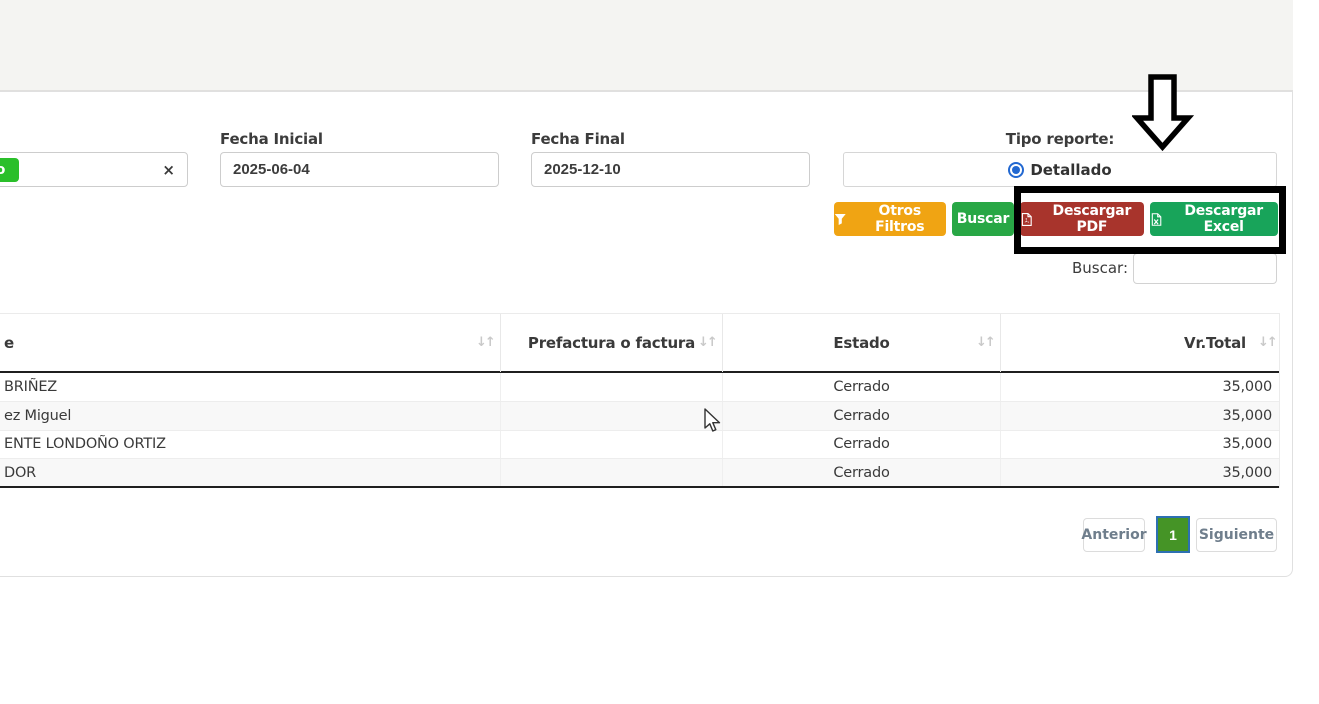  Describe the element at coordinates (646, 45) in the screenshot. I see `top-gray-band` at that location.